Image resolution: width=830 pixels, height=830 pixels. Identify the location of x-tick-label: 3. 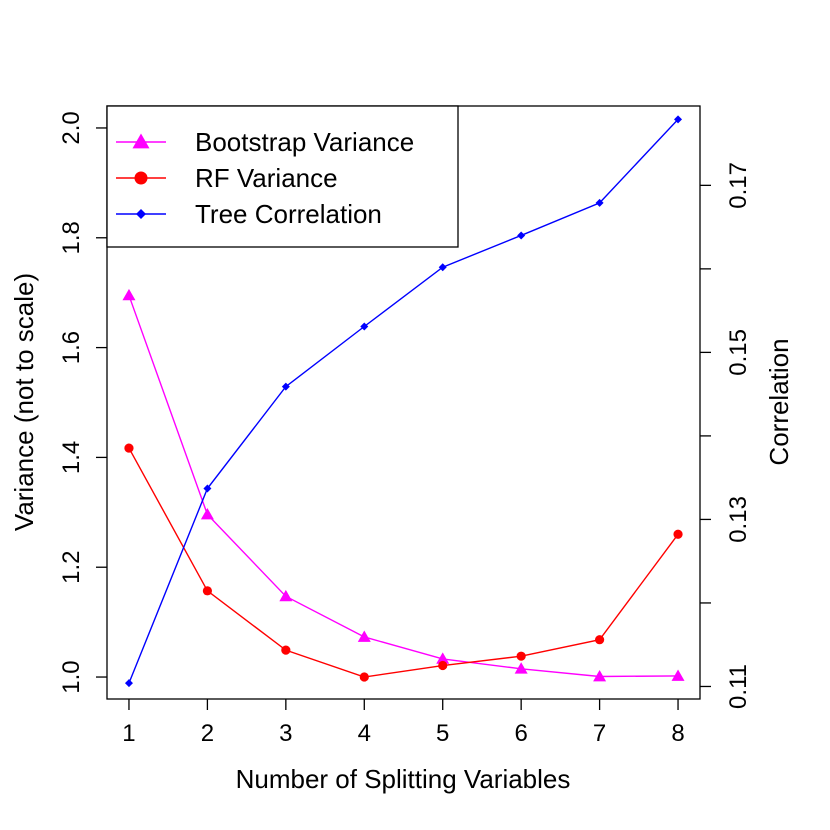
(285, 733).